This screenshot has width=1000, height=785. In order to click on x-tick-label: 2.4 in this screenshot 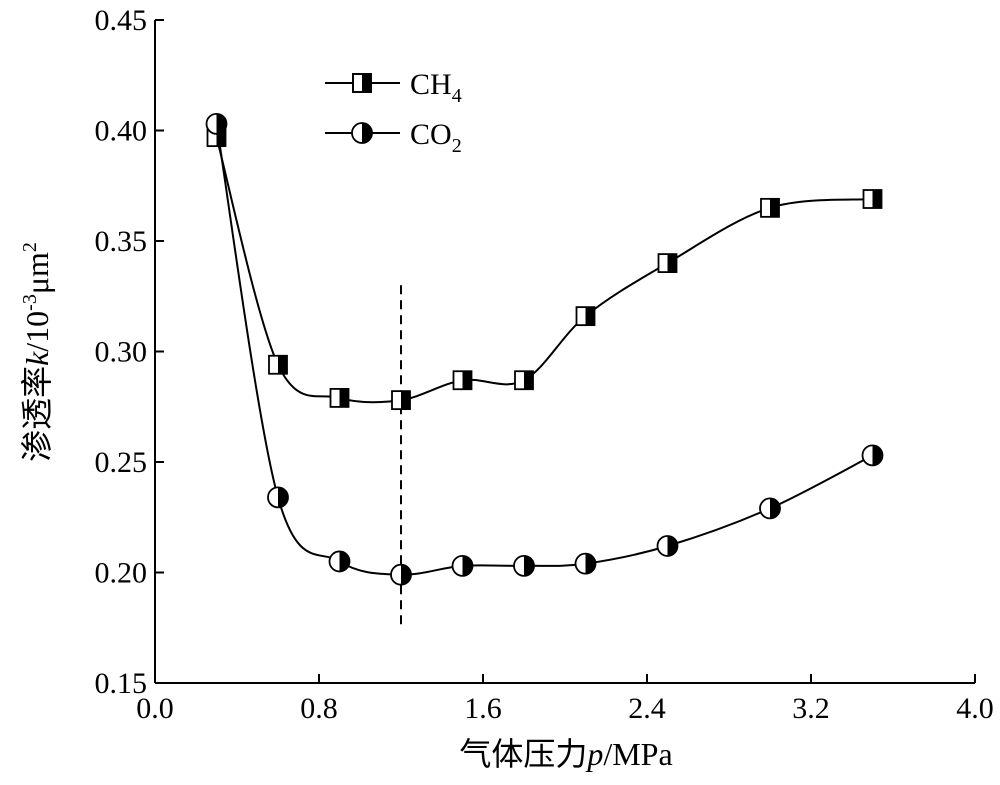, I will do `click(647, 708)`.